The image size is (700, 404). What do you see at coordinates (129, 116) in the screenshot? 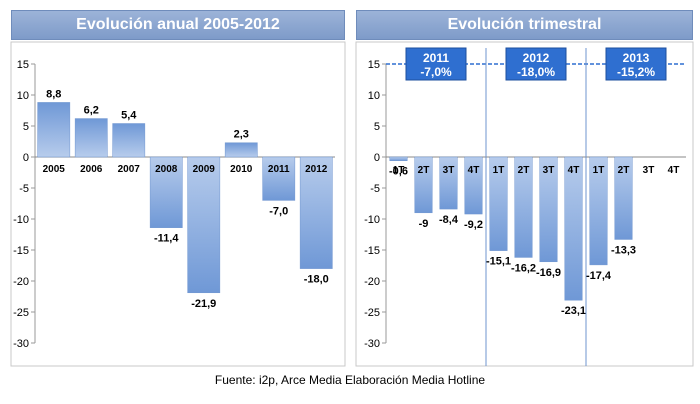
I see `data-label: 5,4` at bounding box center [129, 116].